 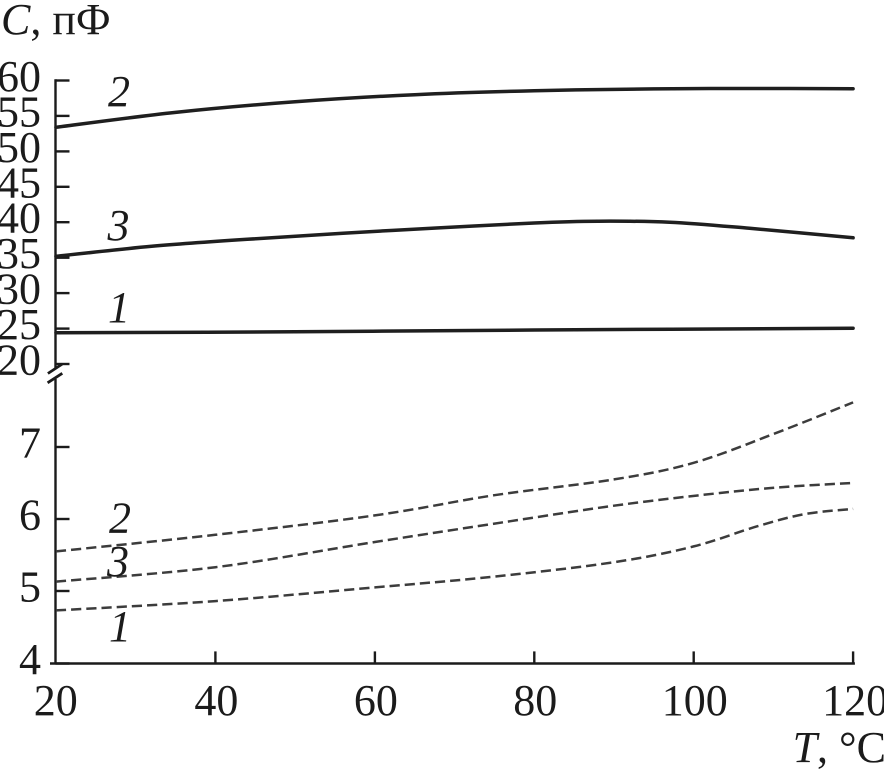 I want to click on svg-text: 80, so click(x=535, y=700).